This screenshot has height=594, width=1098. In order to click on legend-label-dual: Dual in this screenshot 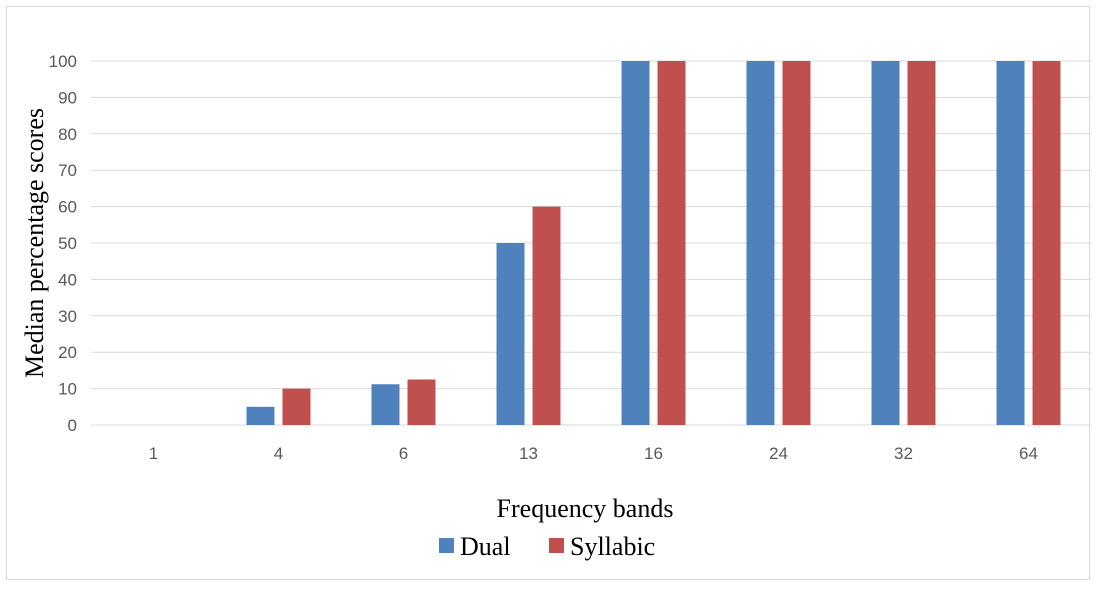, I will do `click(485, 546)`.